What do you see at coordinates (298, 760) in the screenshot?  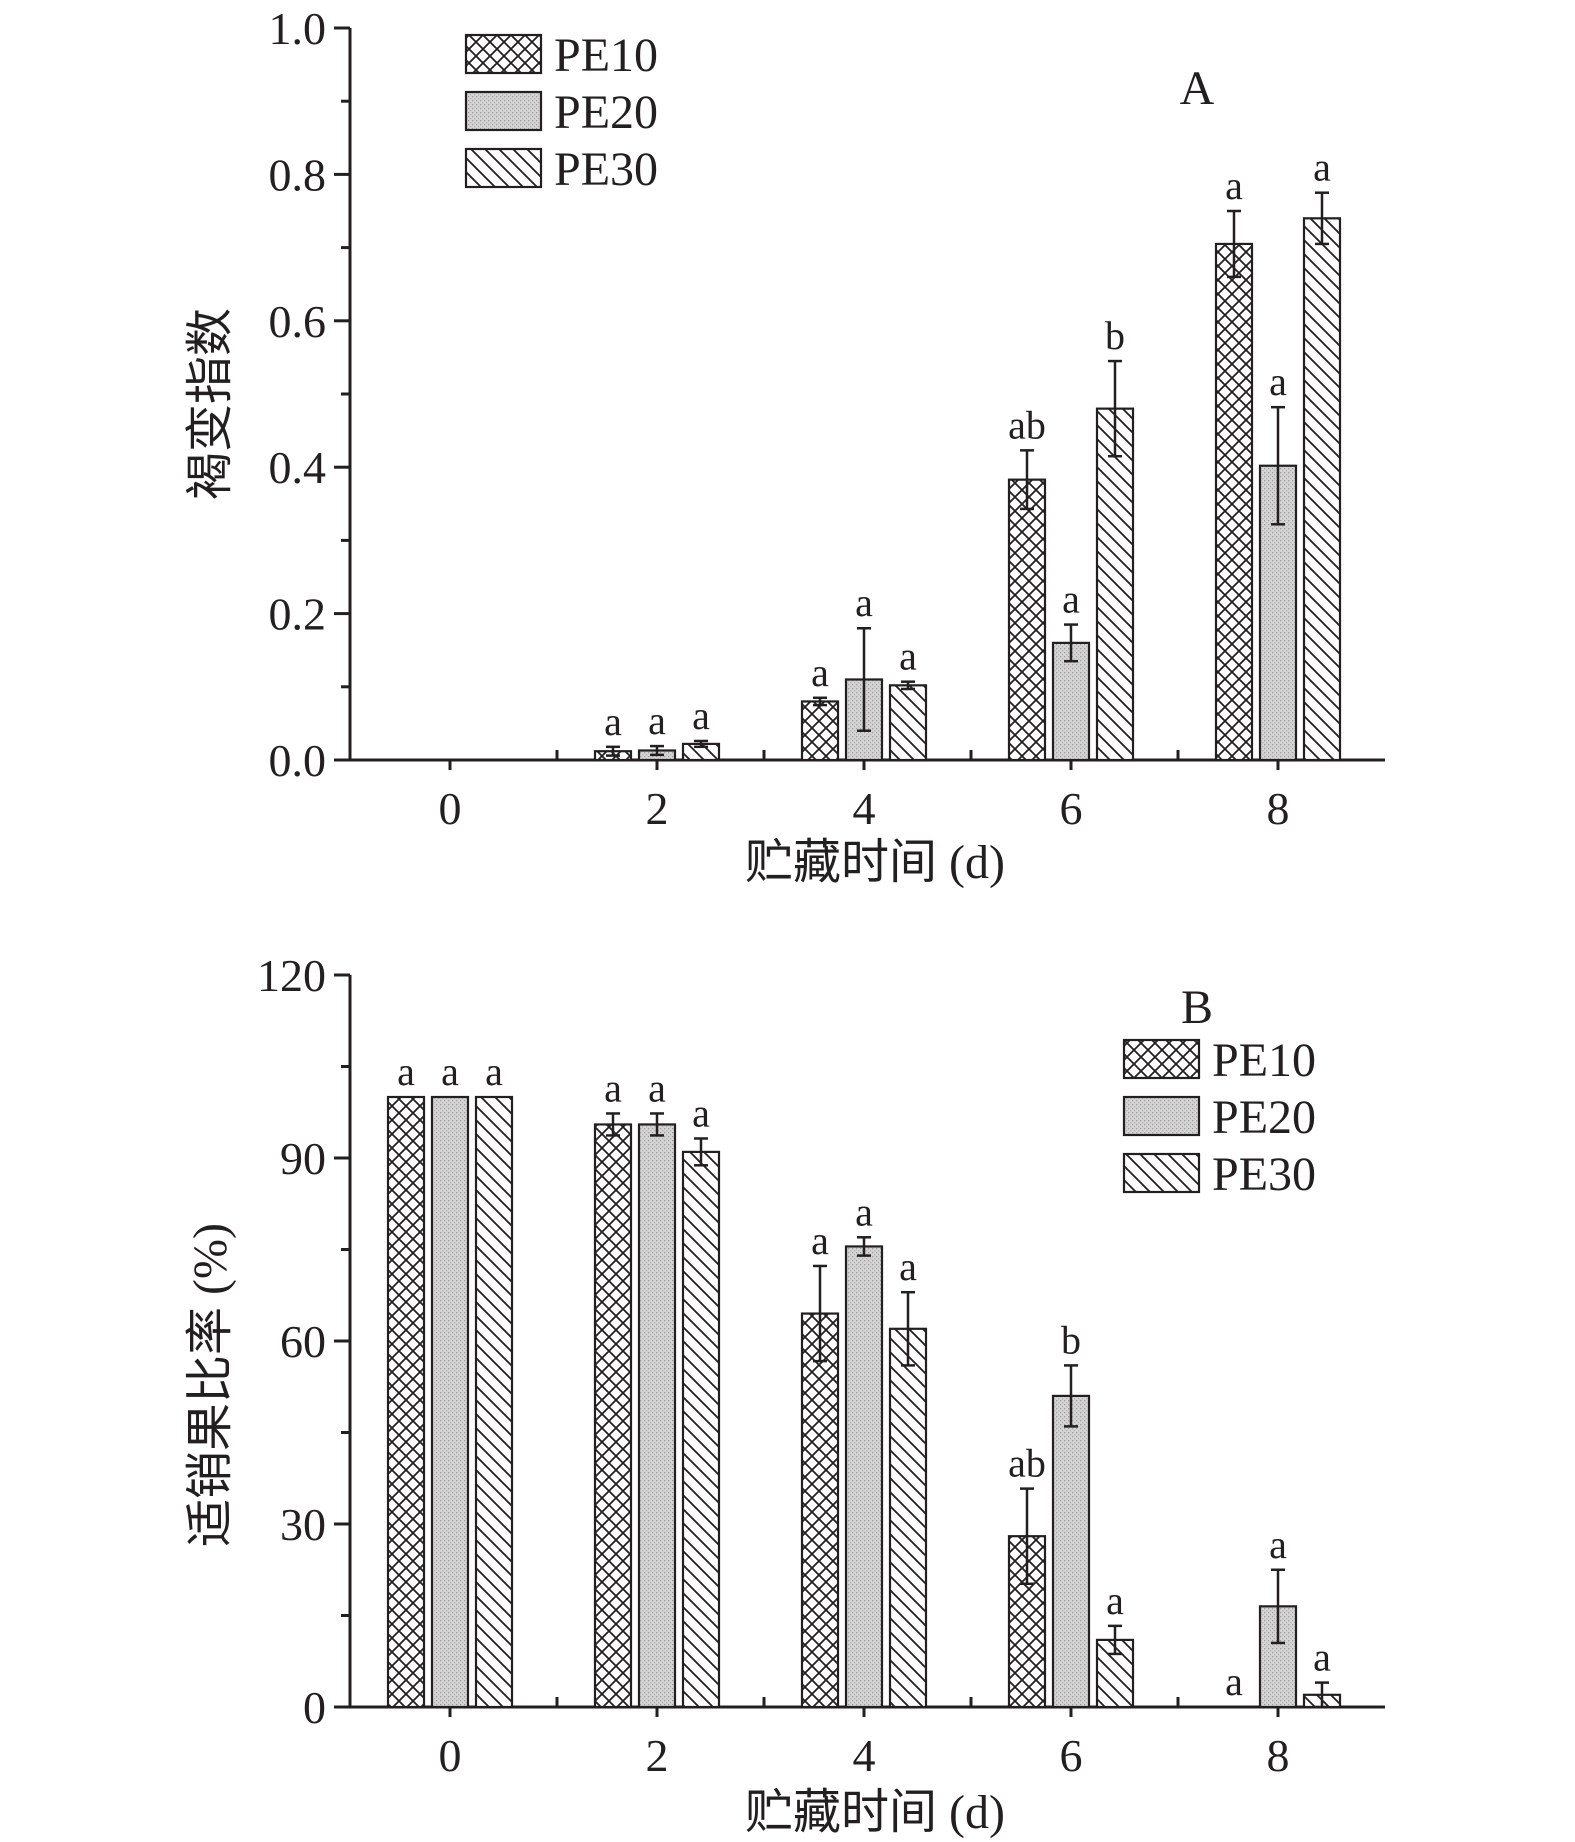 I see `y-tick-label: 0.0` at bounding box center [298, 760].